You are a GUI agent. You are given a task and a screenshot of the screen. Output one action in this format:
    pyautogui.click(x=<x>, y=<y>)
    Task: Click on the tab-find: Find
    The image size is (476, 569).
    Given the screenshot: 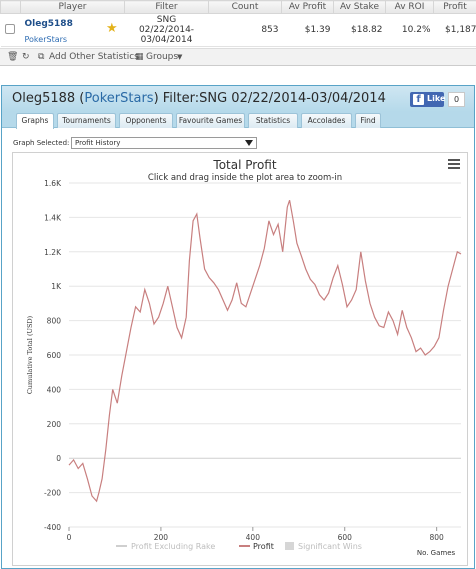 What is the action you would take?
    pyautogui.click(x=368, y=120)
    